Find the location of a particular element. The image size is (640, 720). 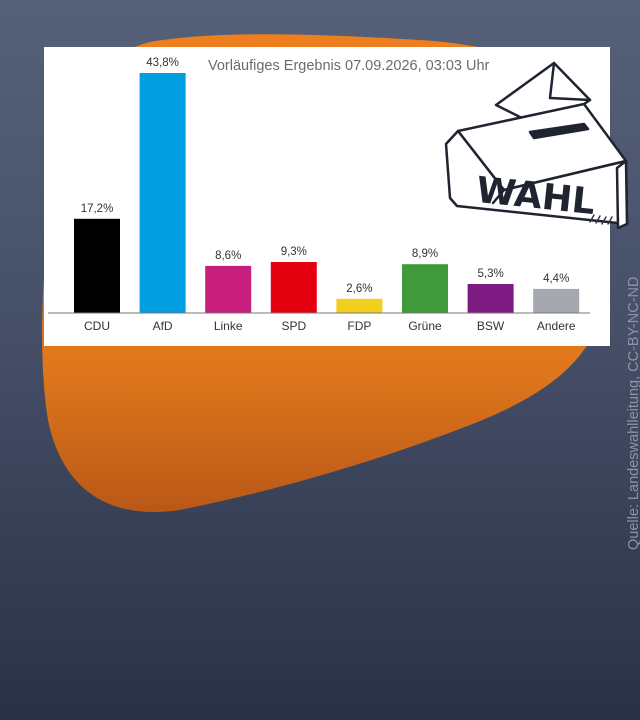

value-label-cdu: 17,2% is located at coordinates (97, 209).